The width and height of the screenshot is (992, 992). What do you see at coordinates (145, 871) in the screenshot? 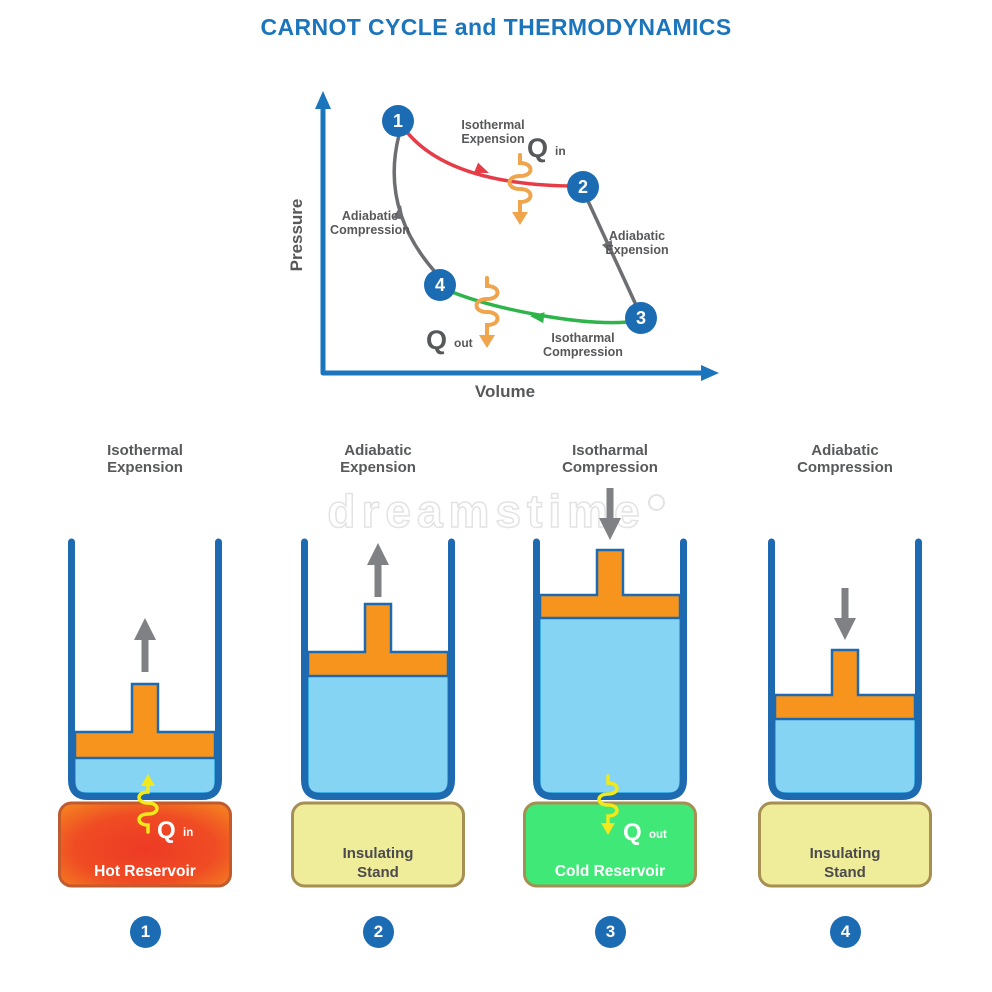
I see `hot-reservoir-label: Hot Reservoir` at bounding box center [145, 871].